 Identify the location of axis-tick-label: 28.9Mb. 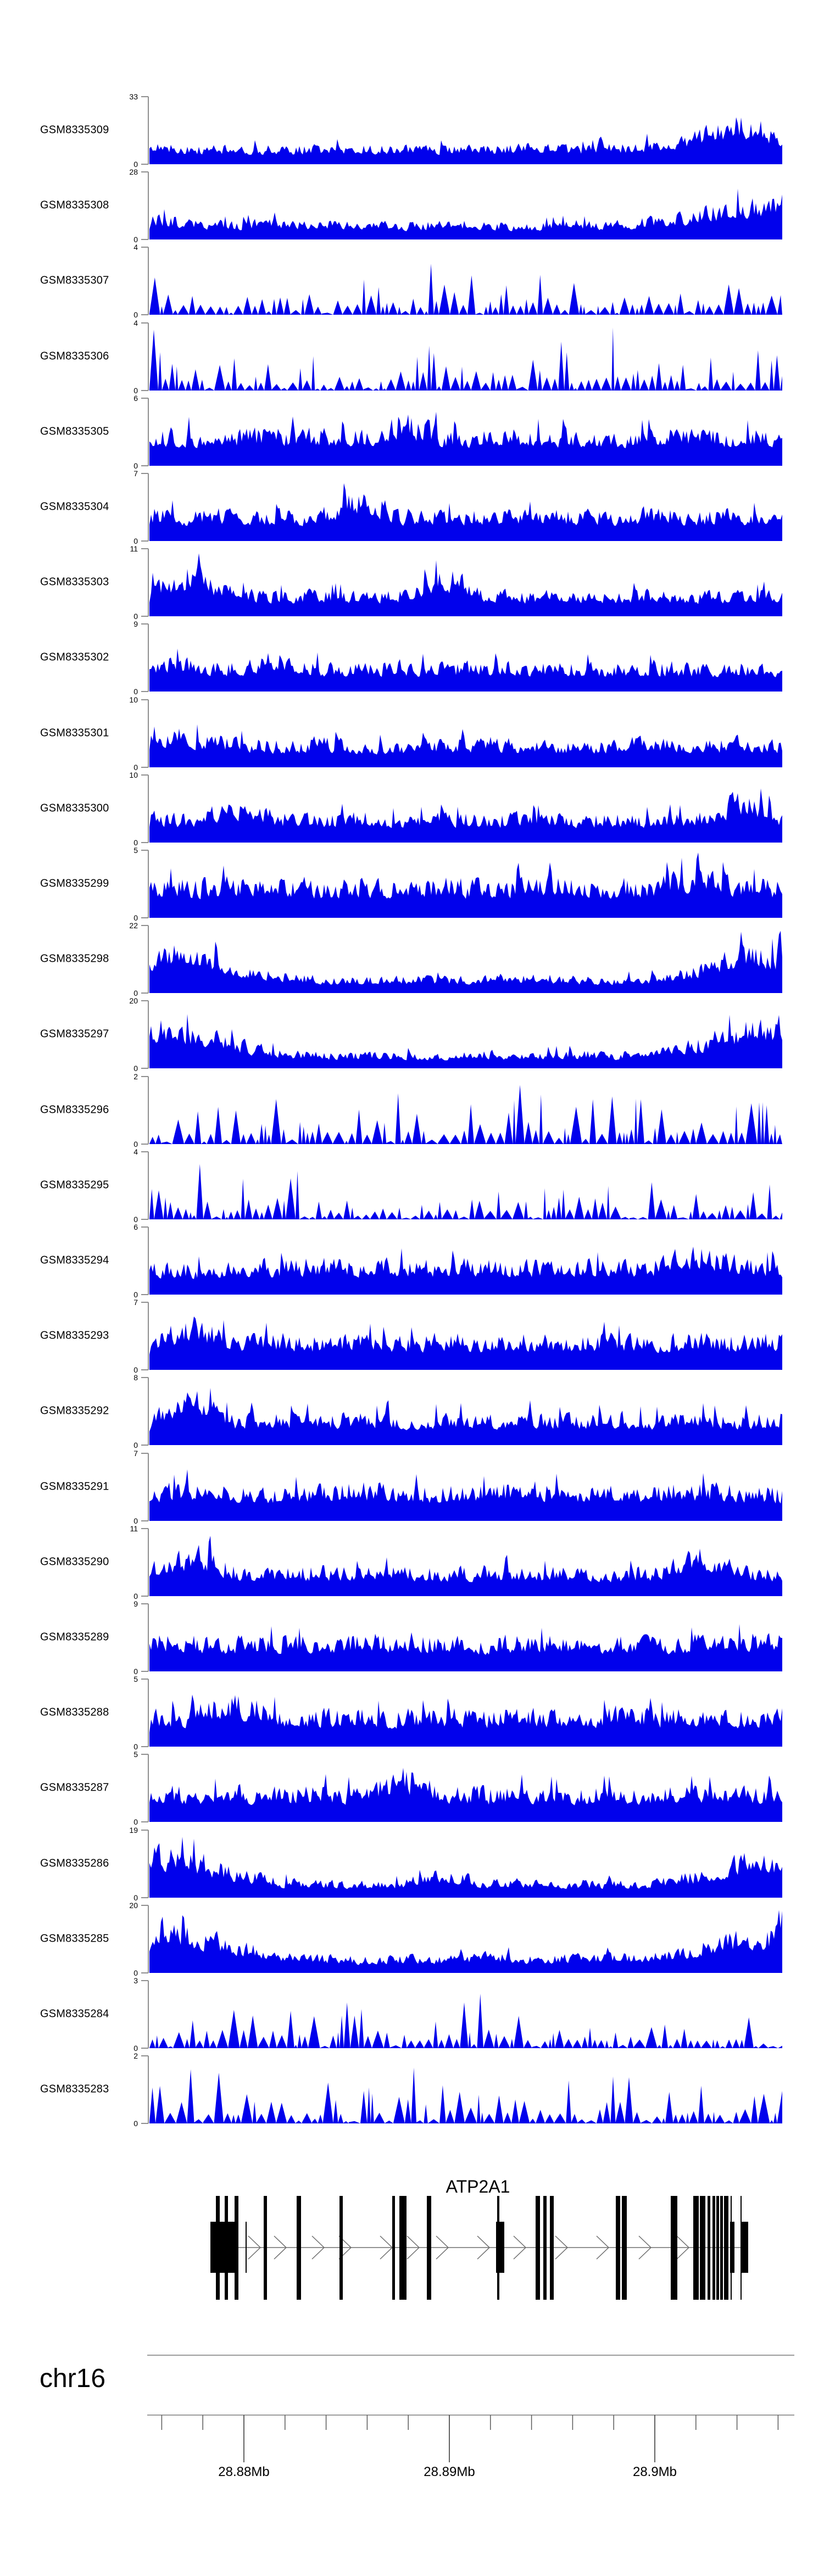
(655, 2472).